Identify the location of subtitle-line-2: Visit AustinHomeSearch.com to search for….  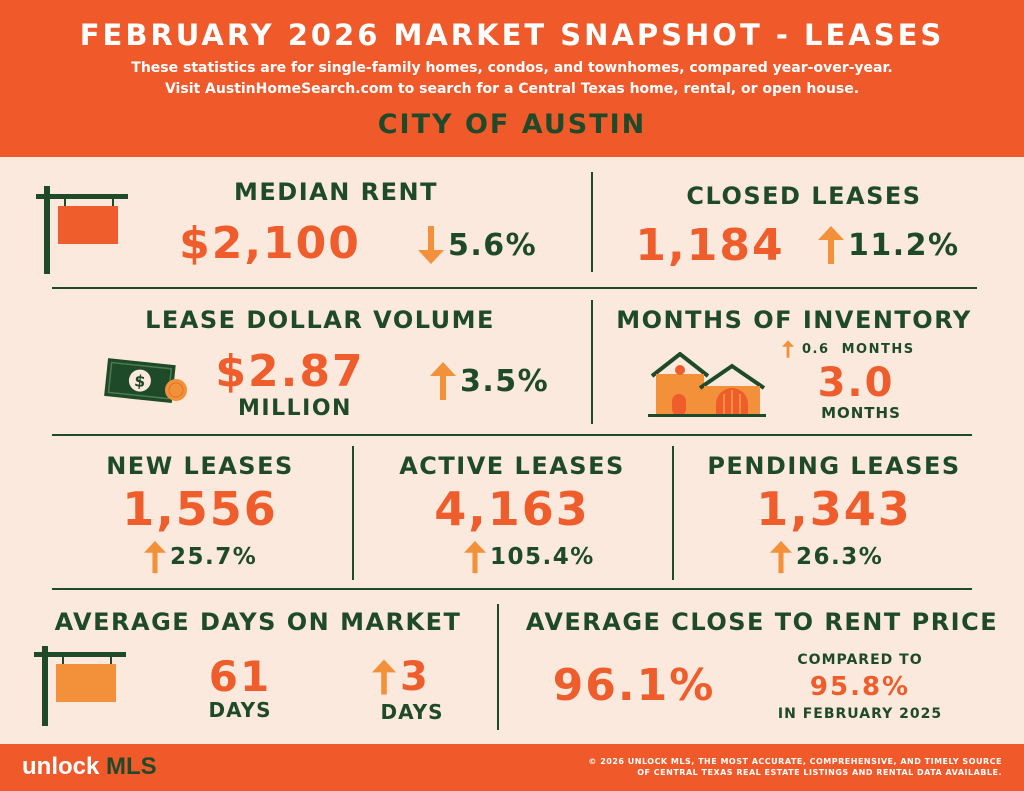
(512, 89).